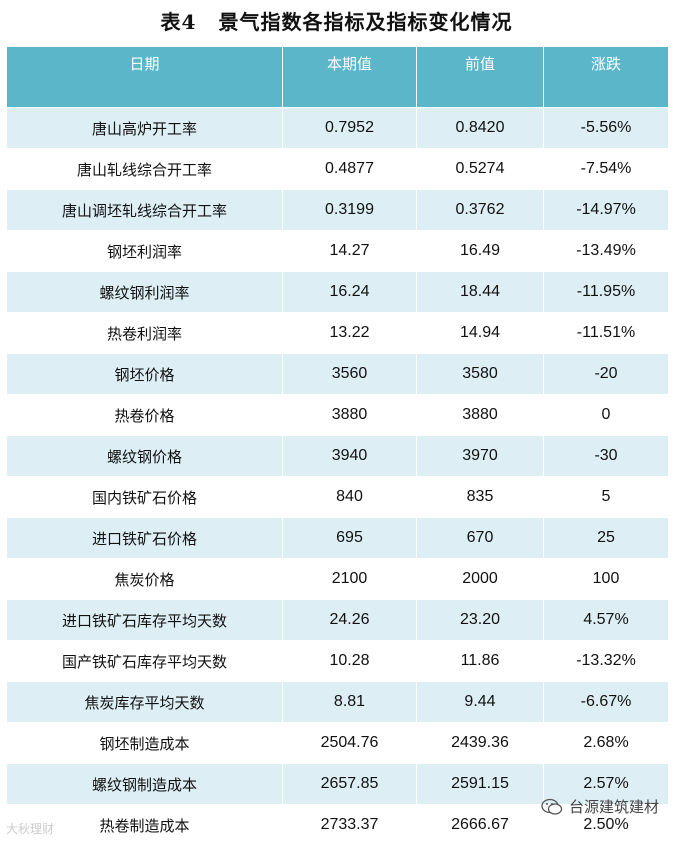  I want to click on cell-current: 695, so click(349, 538).